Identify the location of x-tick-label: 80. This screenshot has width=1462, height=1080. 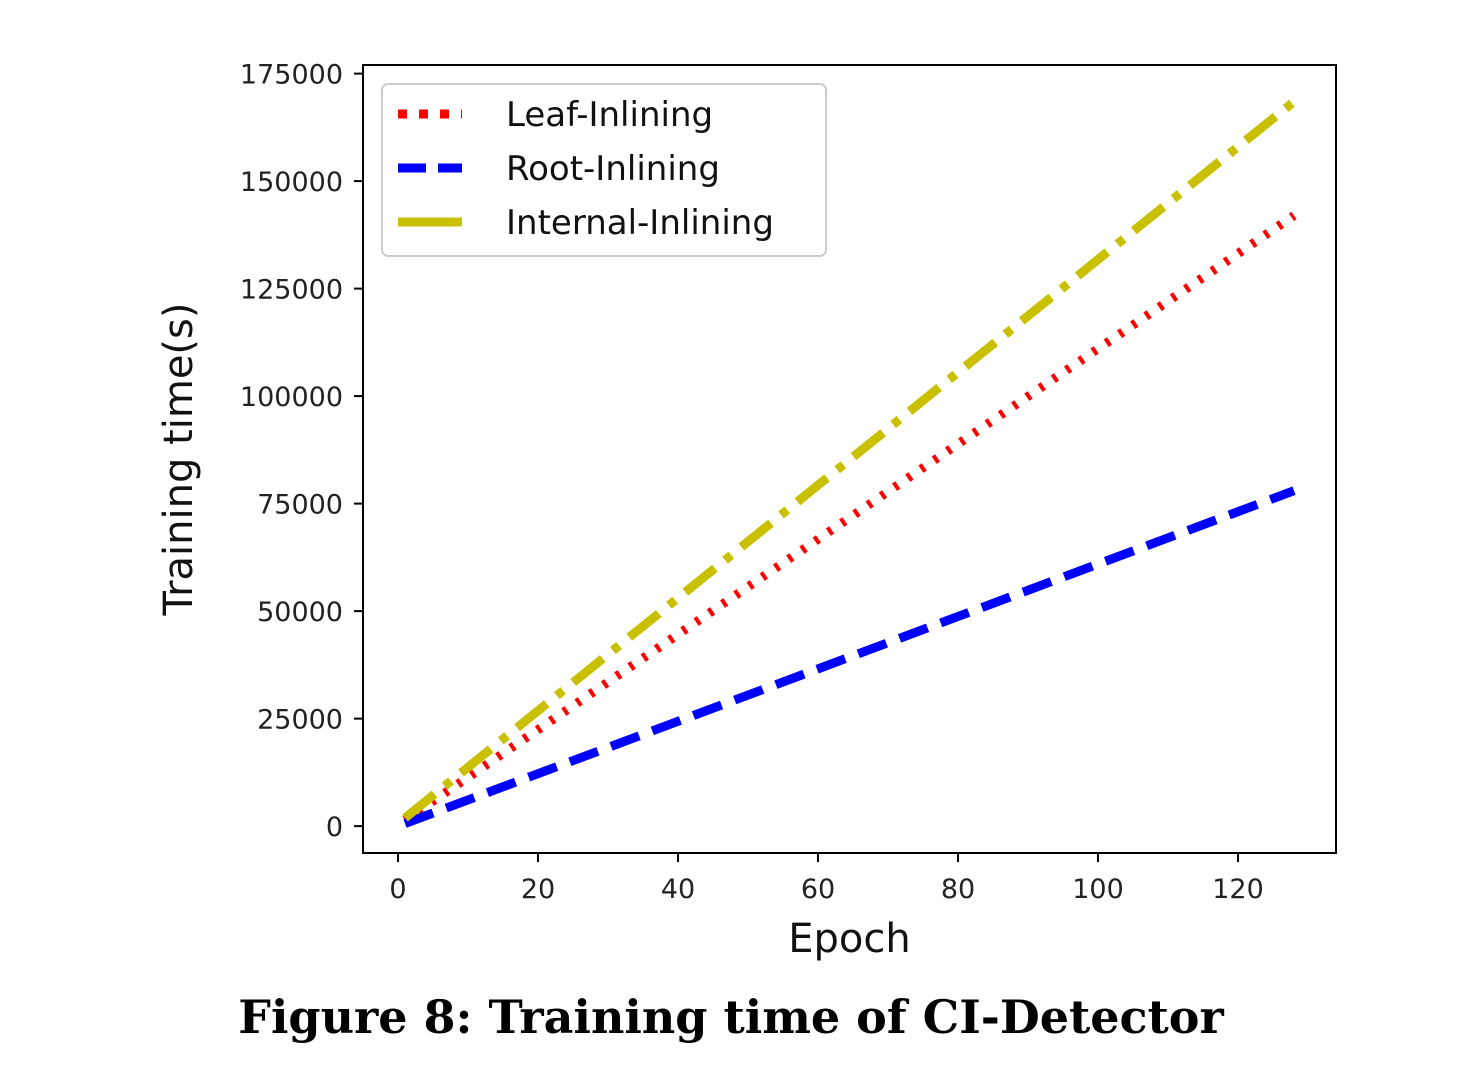
(958, 889).